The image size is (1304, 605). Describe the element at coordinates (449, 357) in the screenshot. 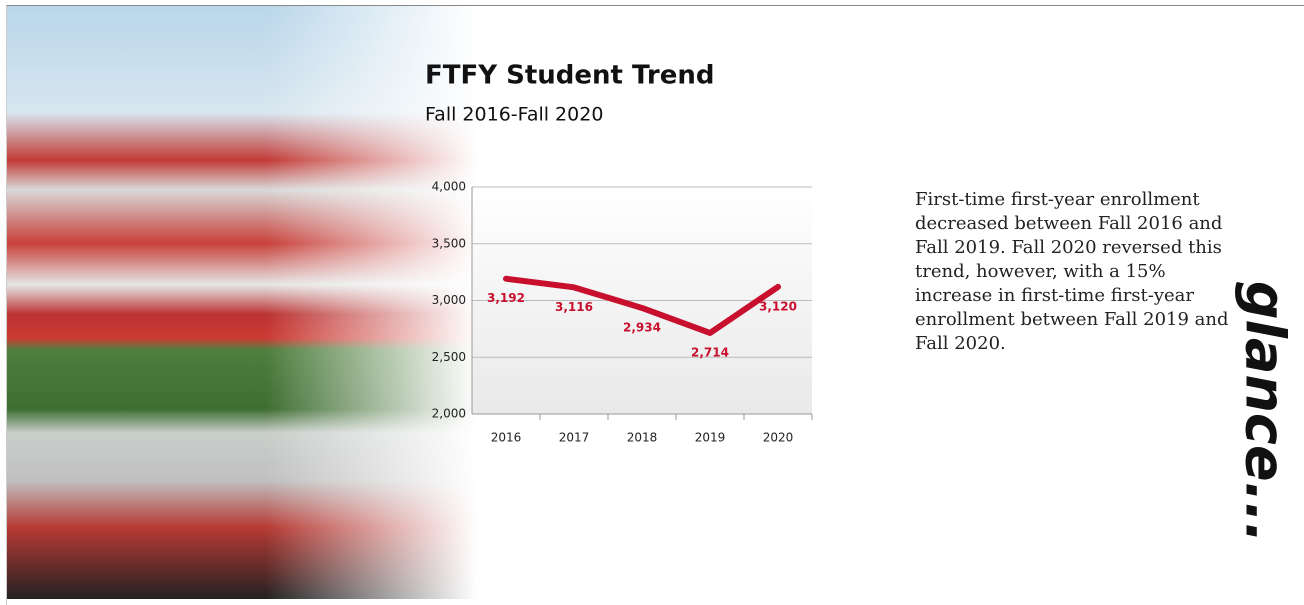

I see `y-tick-label: 2,500` at that location.